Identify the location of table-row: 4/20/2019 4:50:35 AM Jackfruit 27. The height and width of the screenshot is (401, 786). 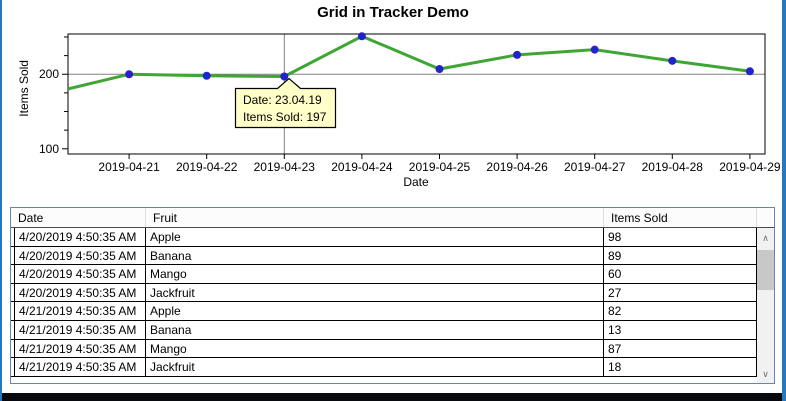
(384, 293).